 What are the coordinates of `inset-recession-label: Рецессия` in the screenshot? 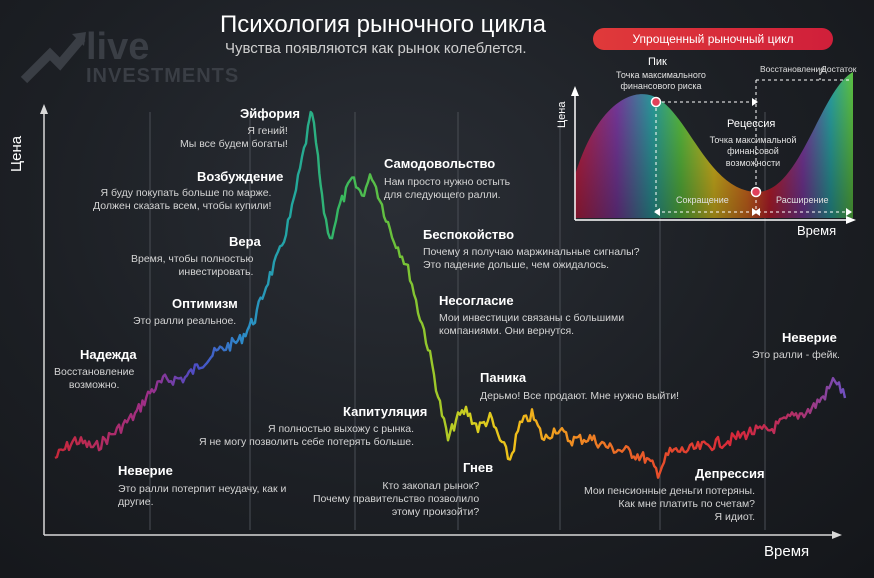 It's located at (751, 124).